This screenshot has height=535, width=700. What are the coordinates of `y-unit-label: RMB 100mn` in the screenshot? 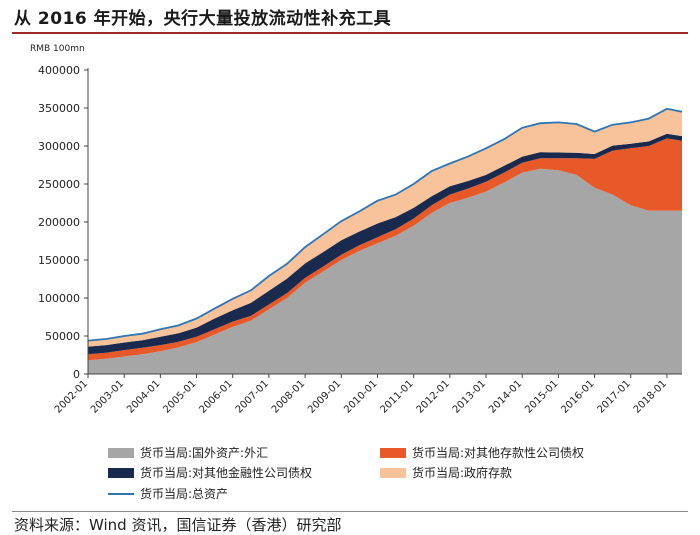 It's located at (57, 49).